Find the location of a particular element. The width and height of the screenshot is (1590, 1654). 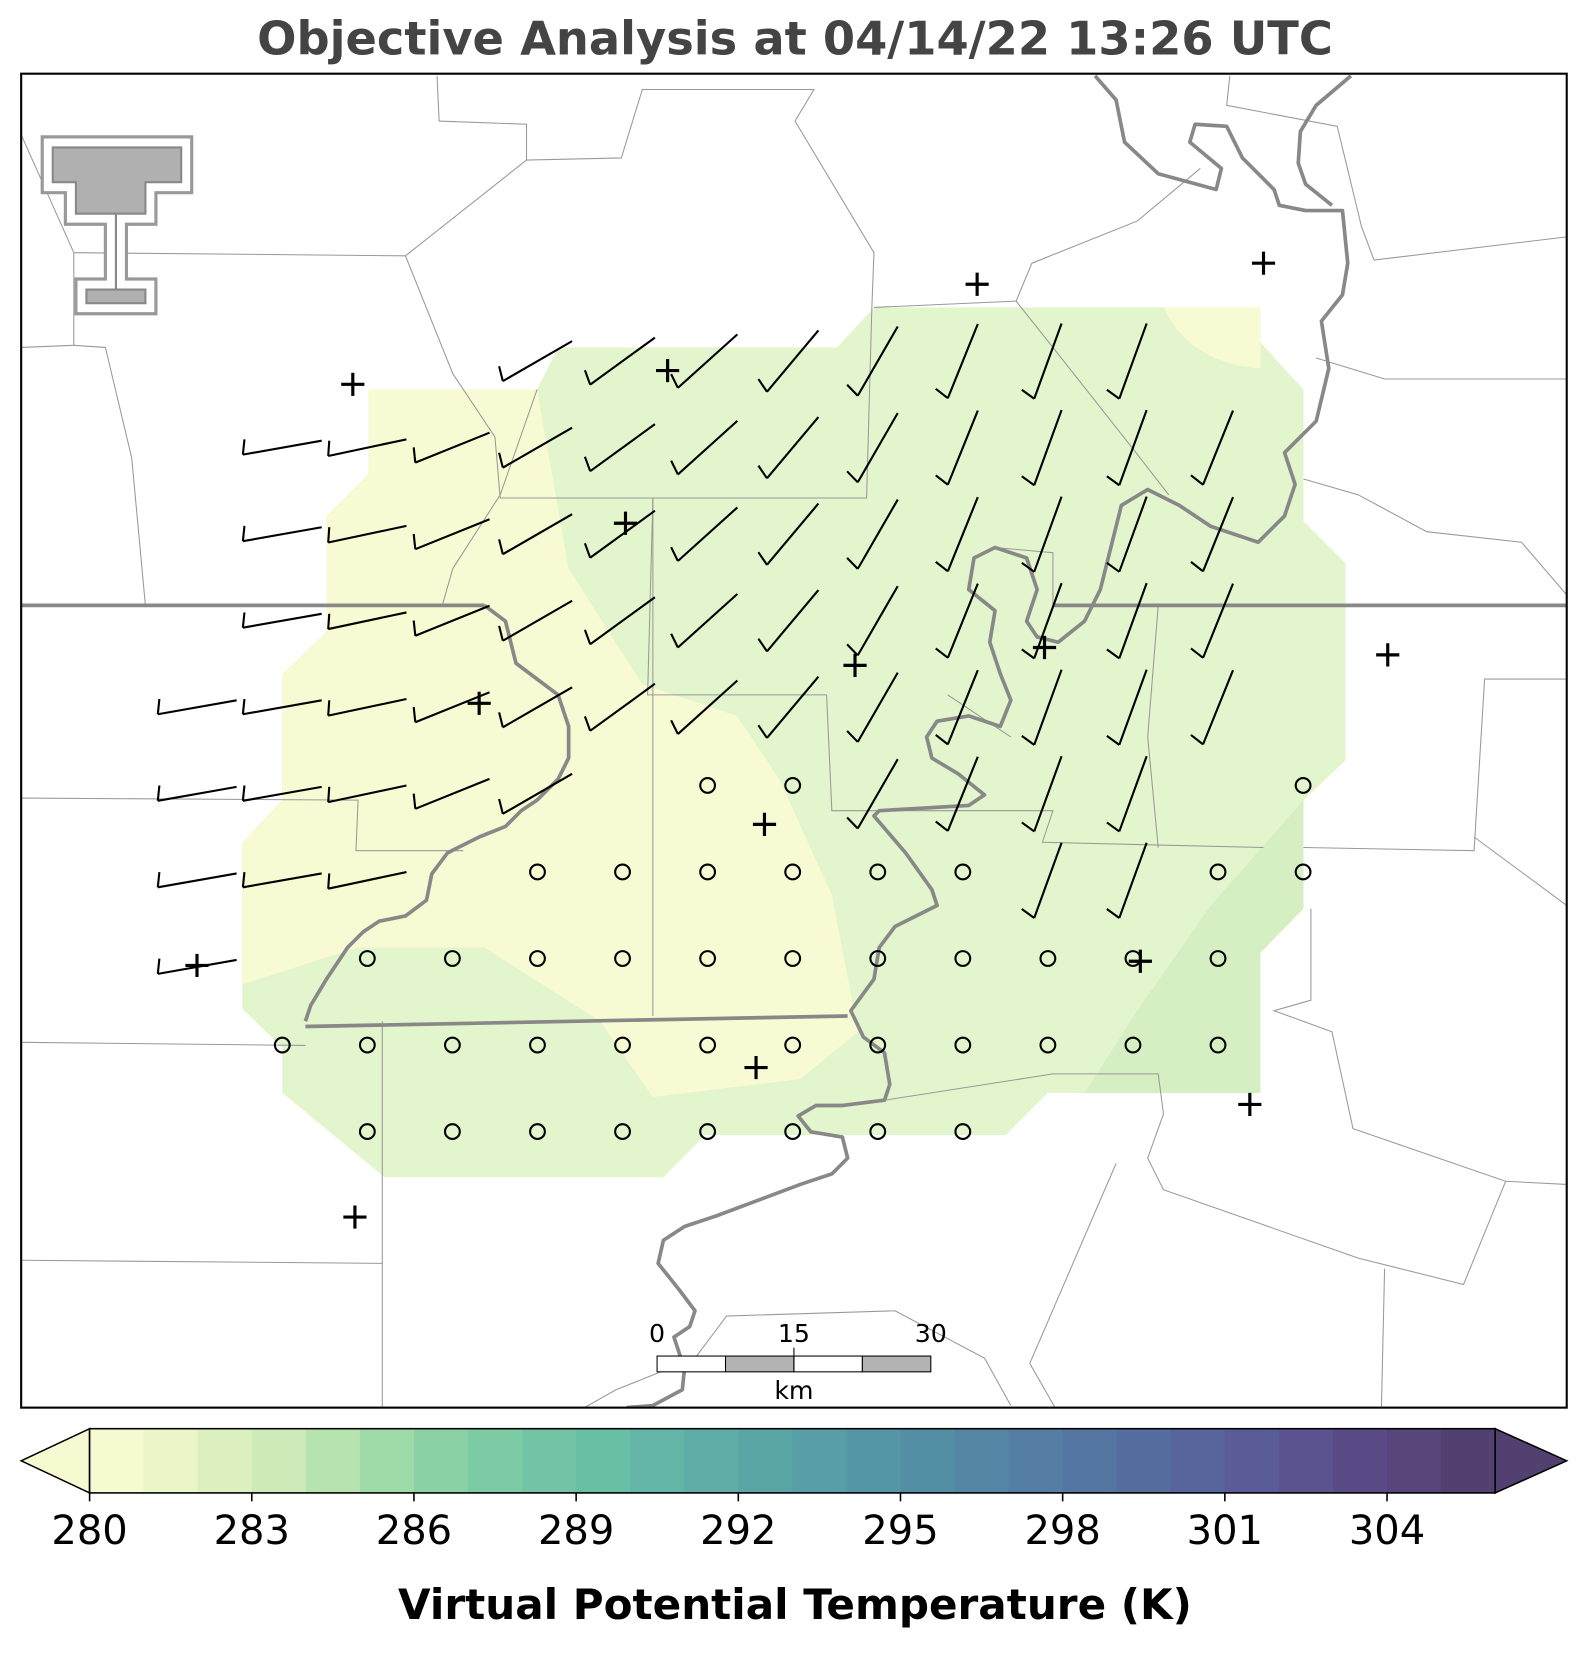

scale-unit: km is located at coordinates (793, 1390).